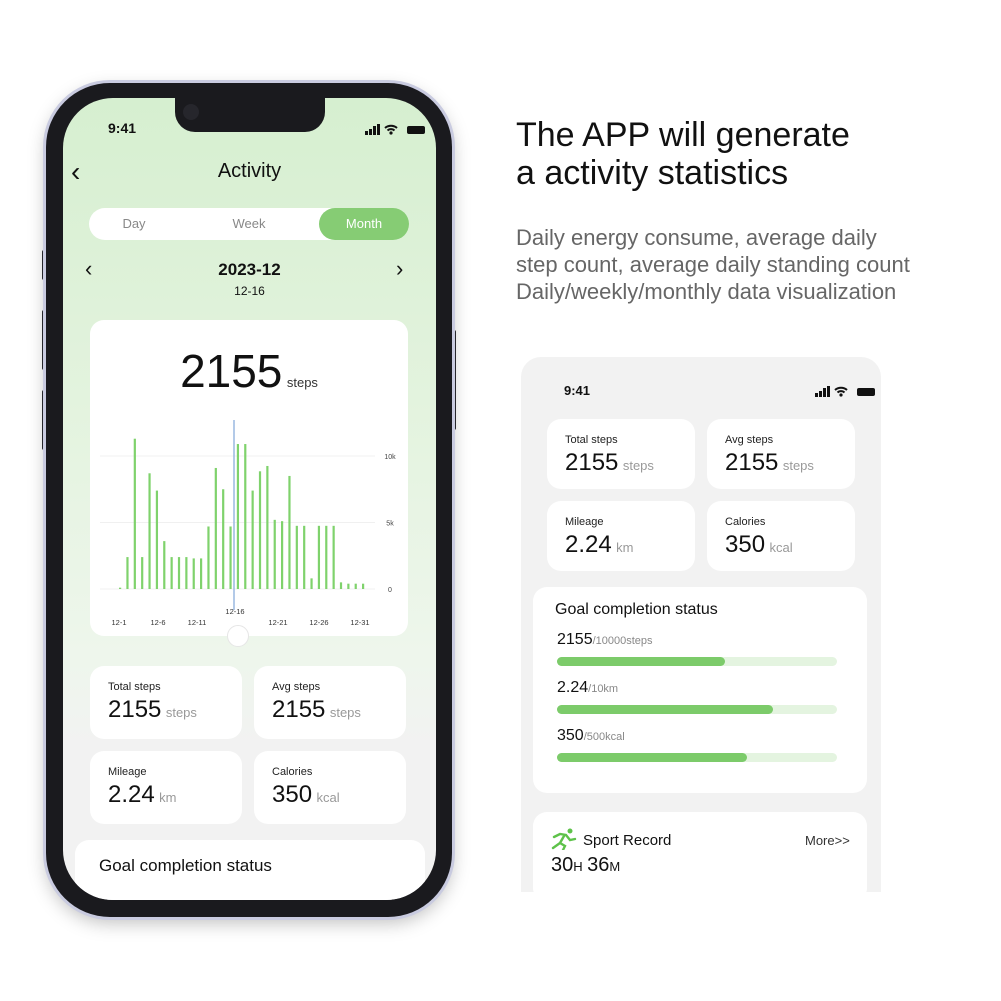 This screenshot has width=1001, height=1001. What do you see at coordinates (248, 523) in the screenshot?
I see `steps-bar-chart: 10k 5k 0 12-1 12-6 12-11 12-16 12-21 12-26 12-31` at bounding box center [248, 523].